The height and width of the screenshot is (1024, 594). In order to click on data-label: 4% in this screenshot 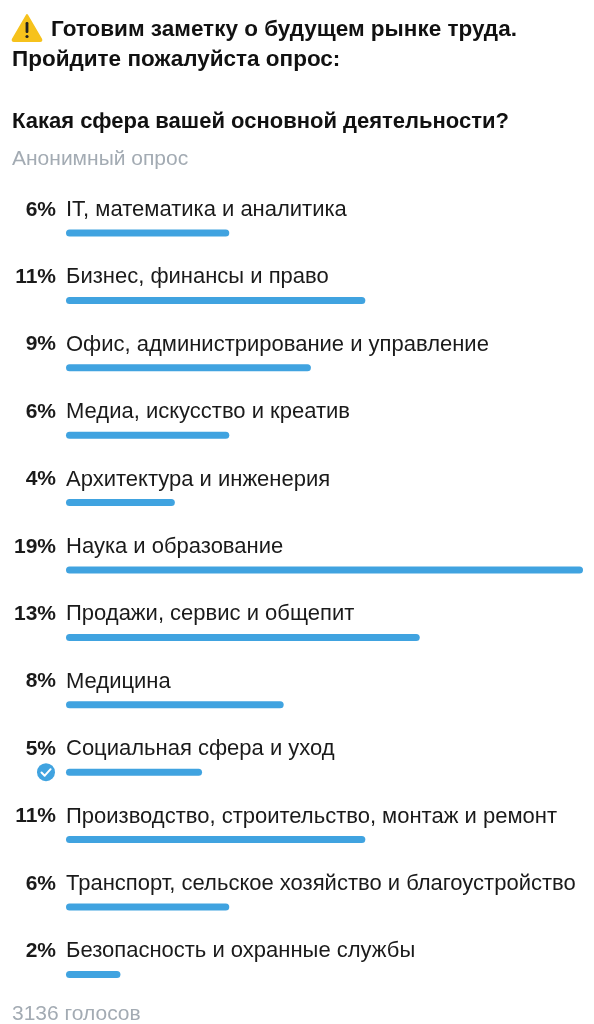, I will do `click(41, 478)`.